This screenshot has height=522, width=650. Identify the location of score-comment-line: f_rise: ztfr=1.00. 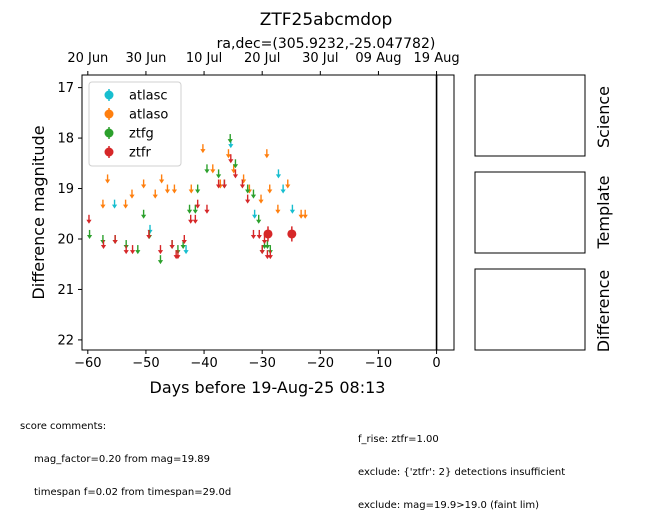
(398, 439).